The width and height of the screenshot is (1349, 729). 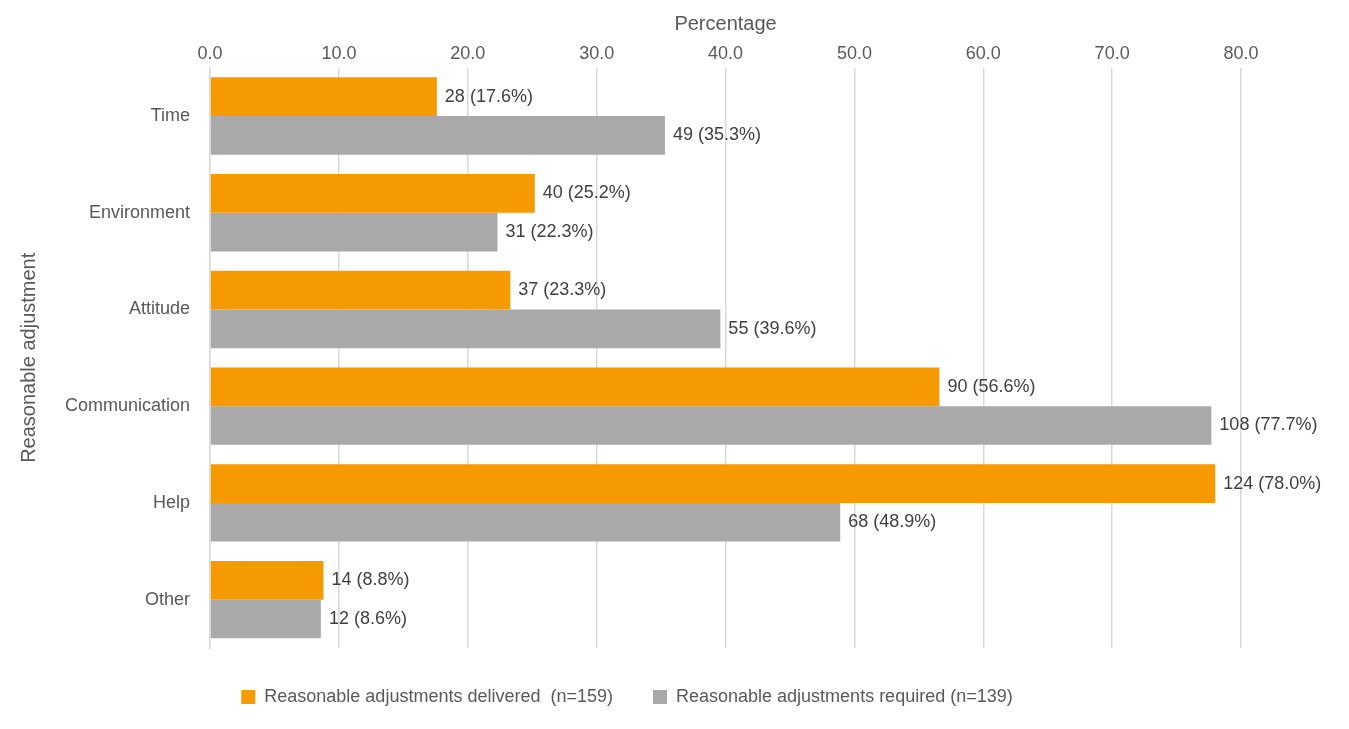 I want to click on data-label: 49 (35.3%), so click(x=717, y=134).